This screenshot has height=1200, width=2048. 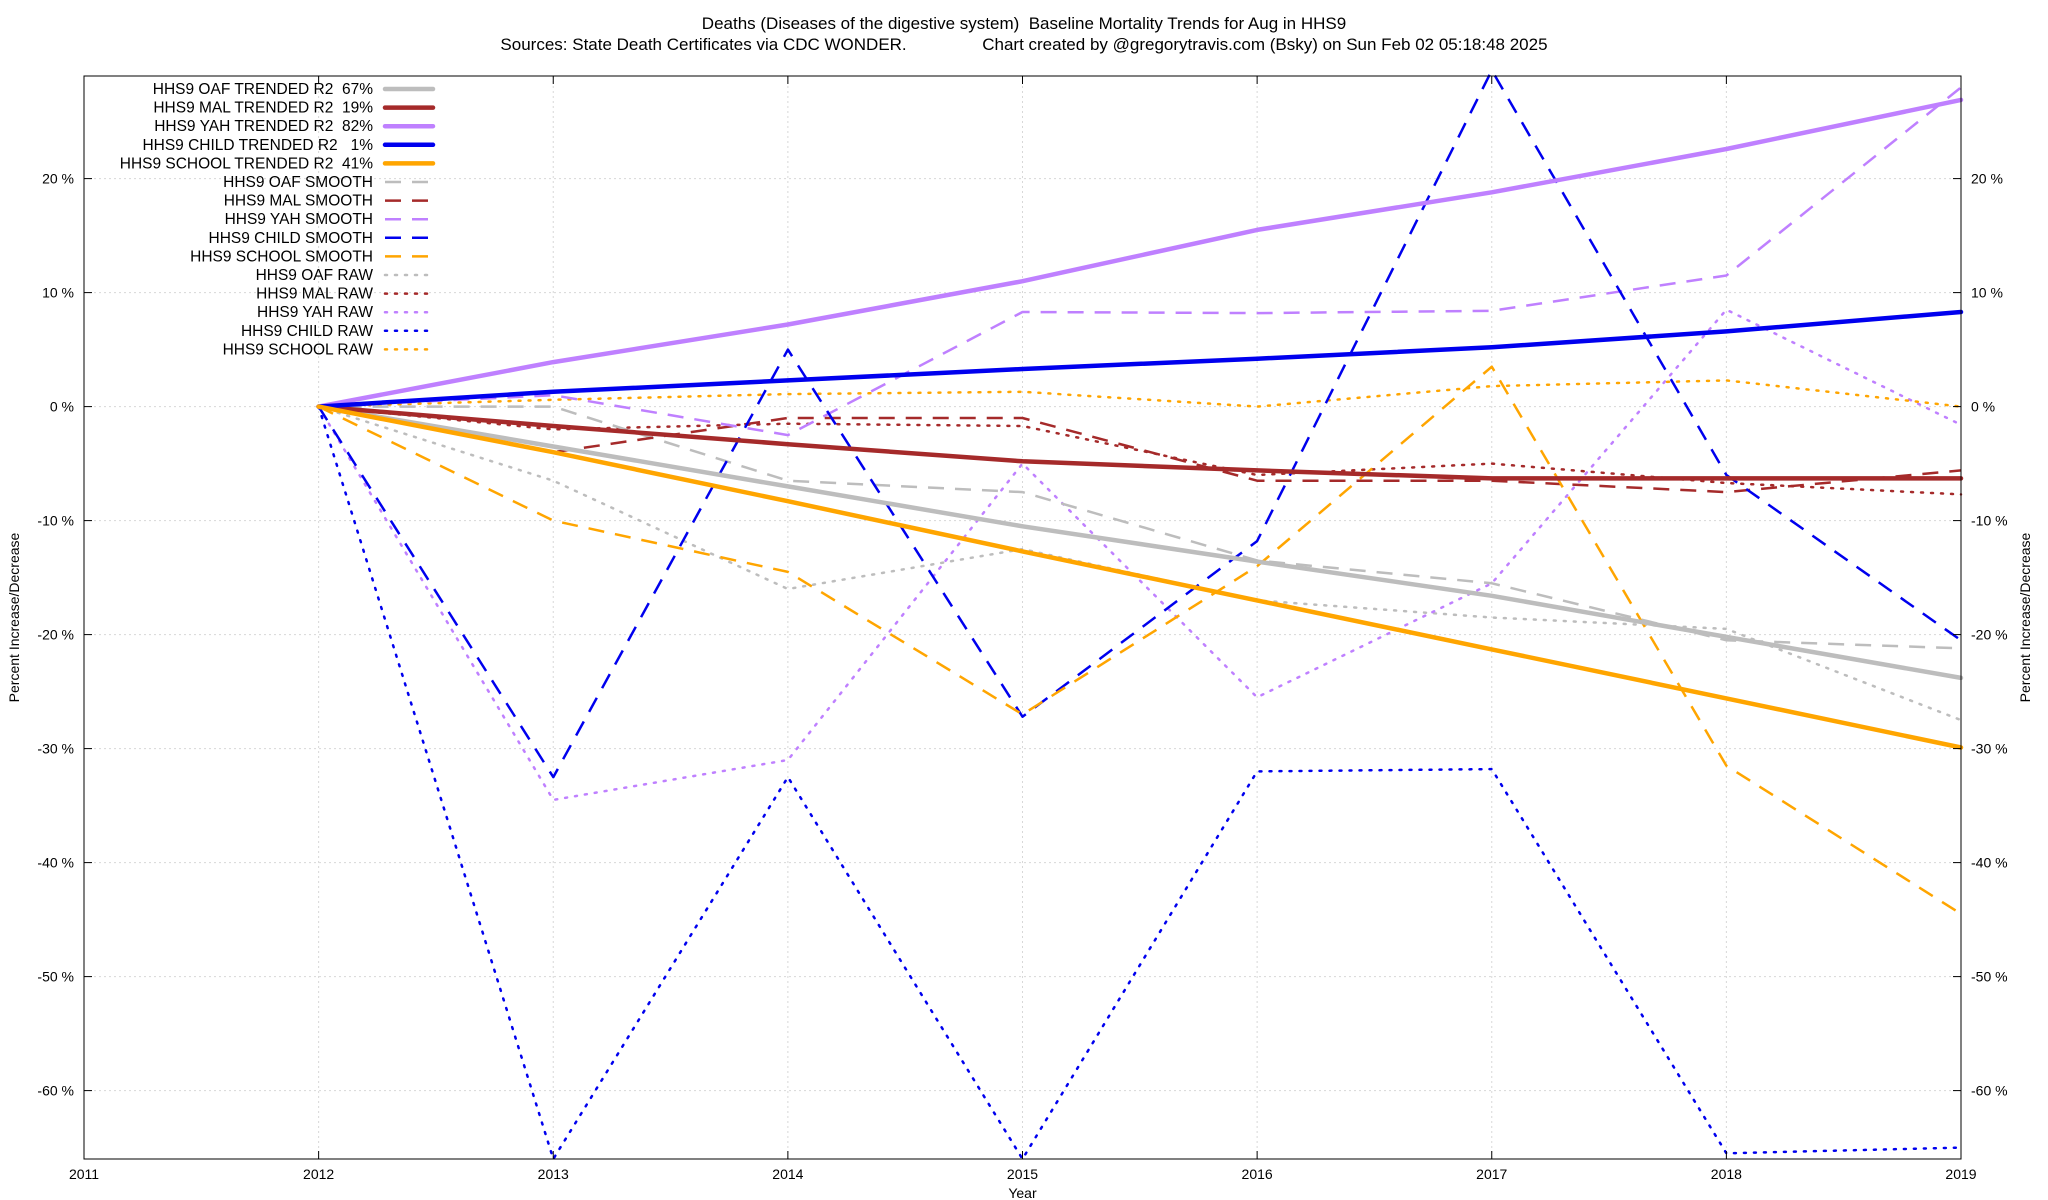 What do you see at coordinates (1989, 749) in the screenshot?
I see `y2-tick-label: -30 %` at bounding box center [1989, 749].